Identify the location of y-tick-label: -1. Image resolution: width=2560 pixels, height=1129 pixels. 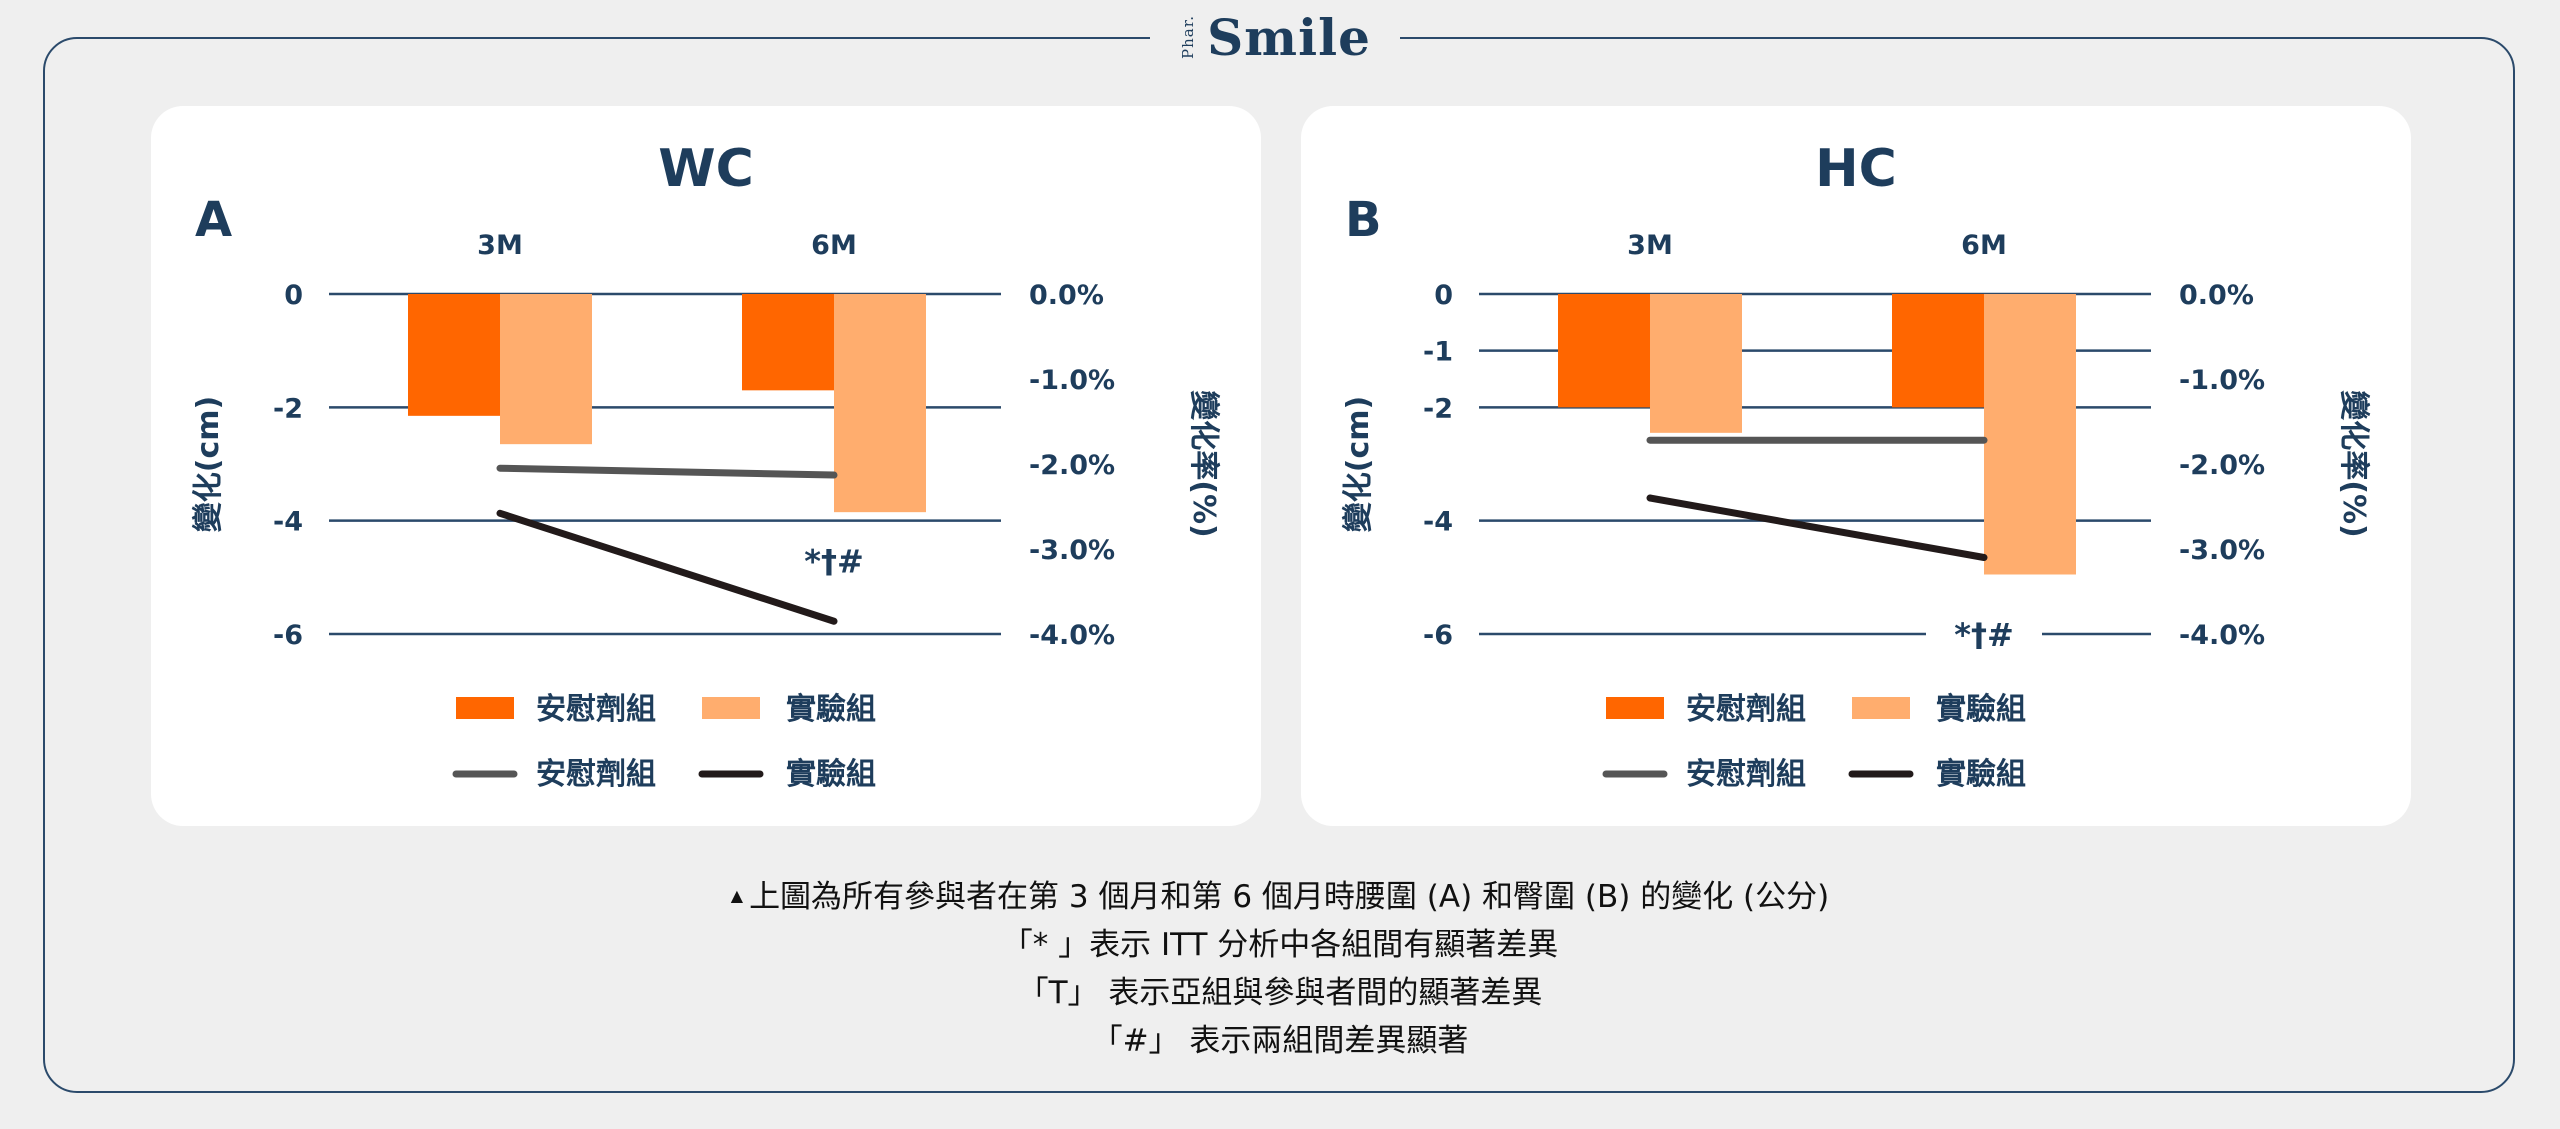
(1438, 352).